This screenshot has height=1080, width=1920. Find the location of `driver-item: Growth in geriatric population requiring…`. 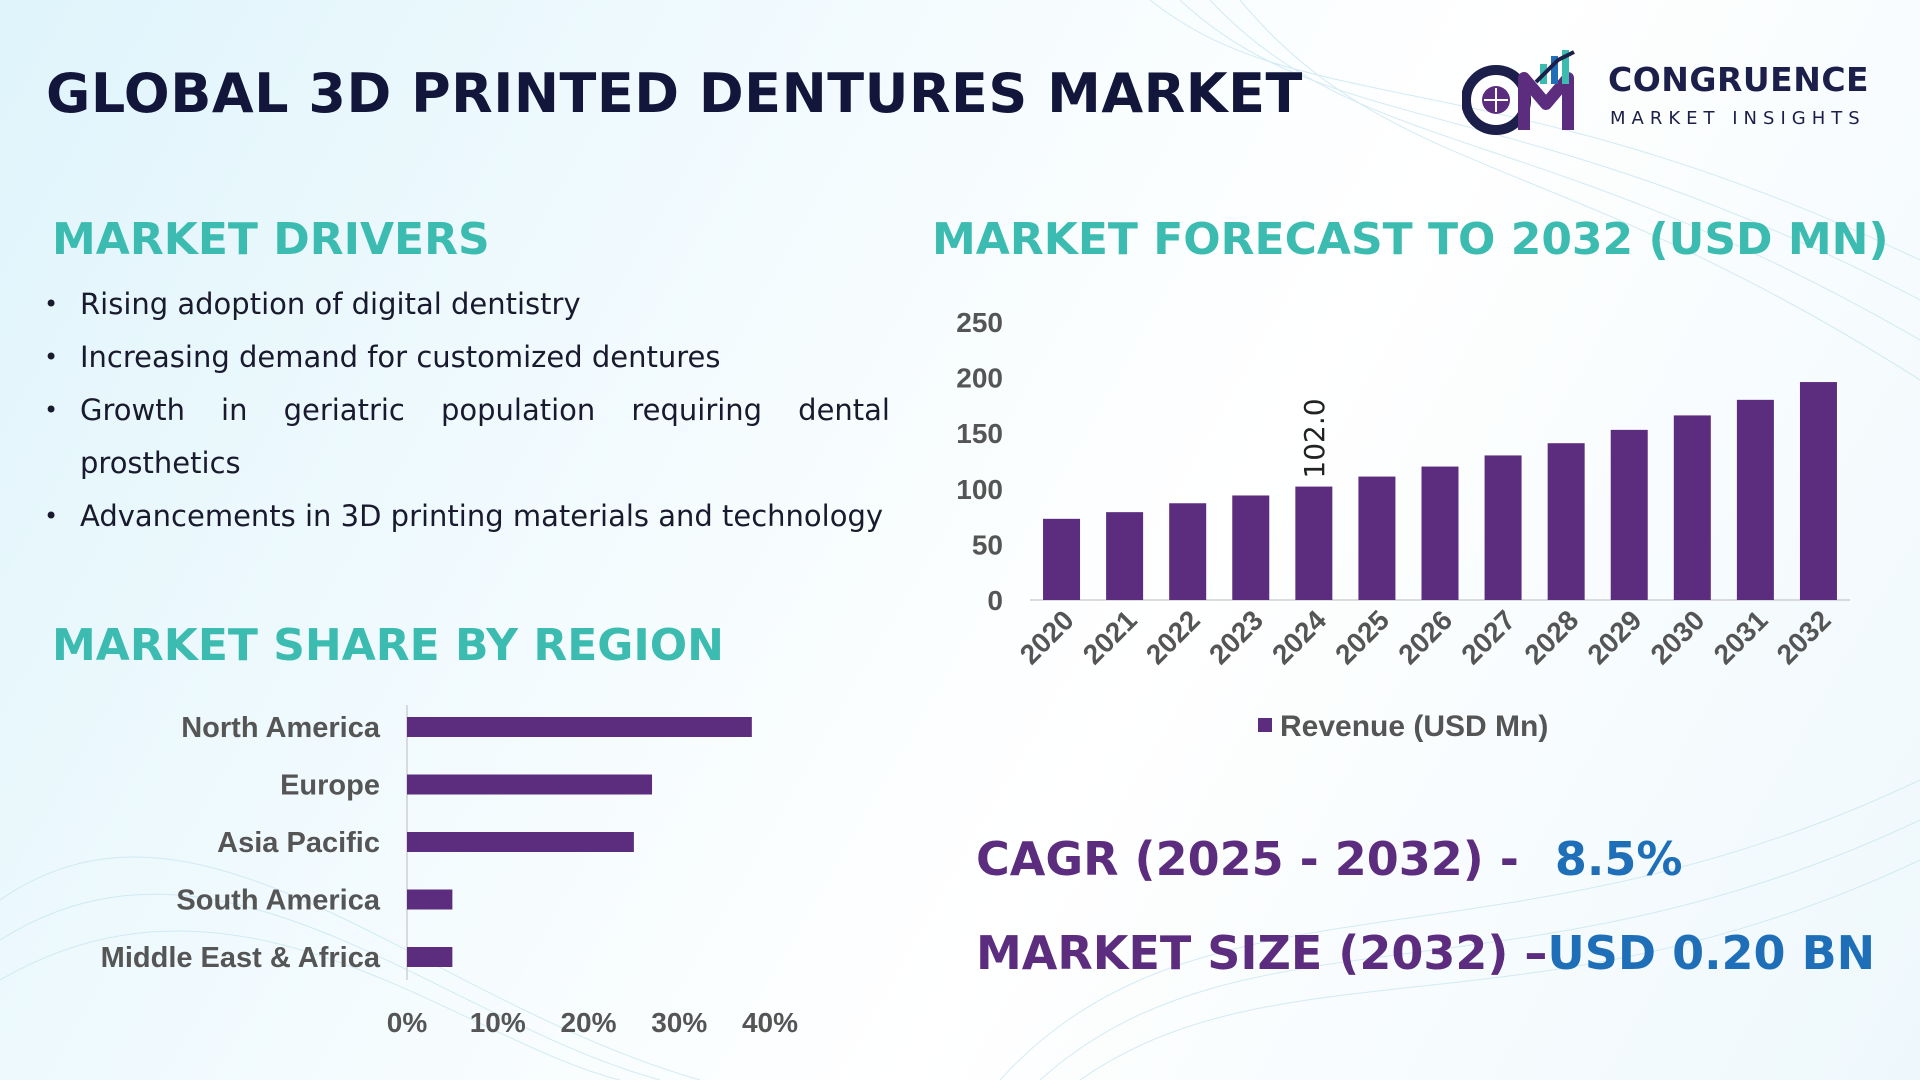

driver-item: Growth in geriatric population requiring… is located at coordinates (465, 437).